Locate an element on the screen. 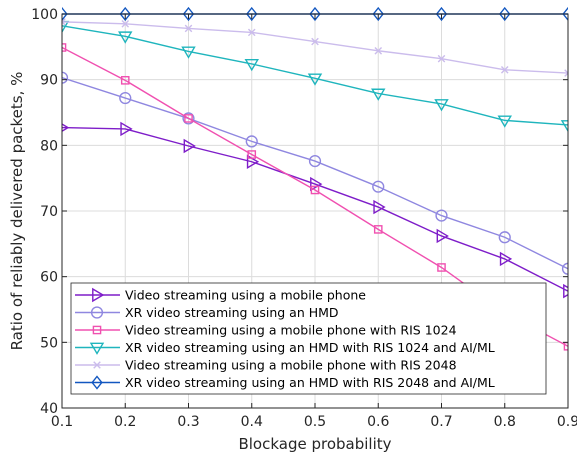 Image resolution: width=577 pixels, height=459 pixels. x-tick-label: 0.5 is located at coordinates (315, 422).